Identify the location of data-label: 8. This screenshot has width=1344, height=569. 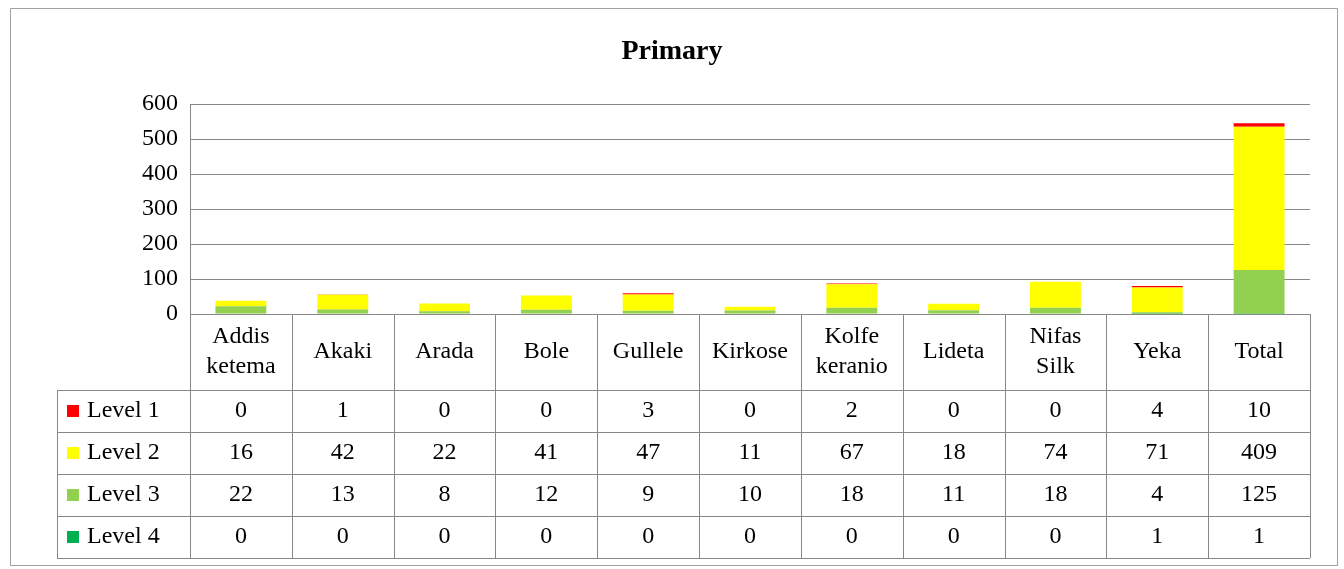
(444, 493).